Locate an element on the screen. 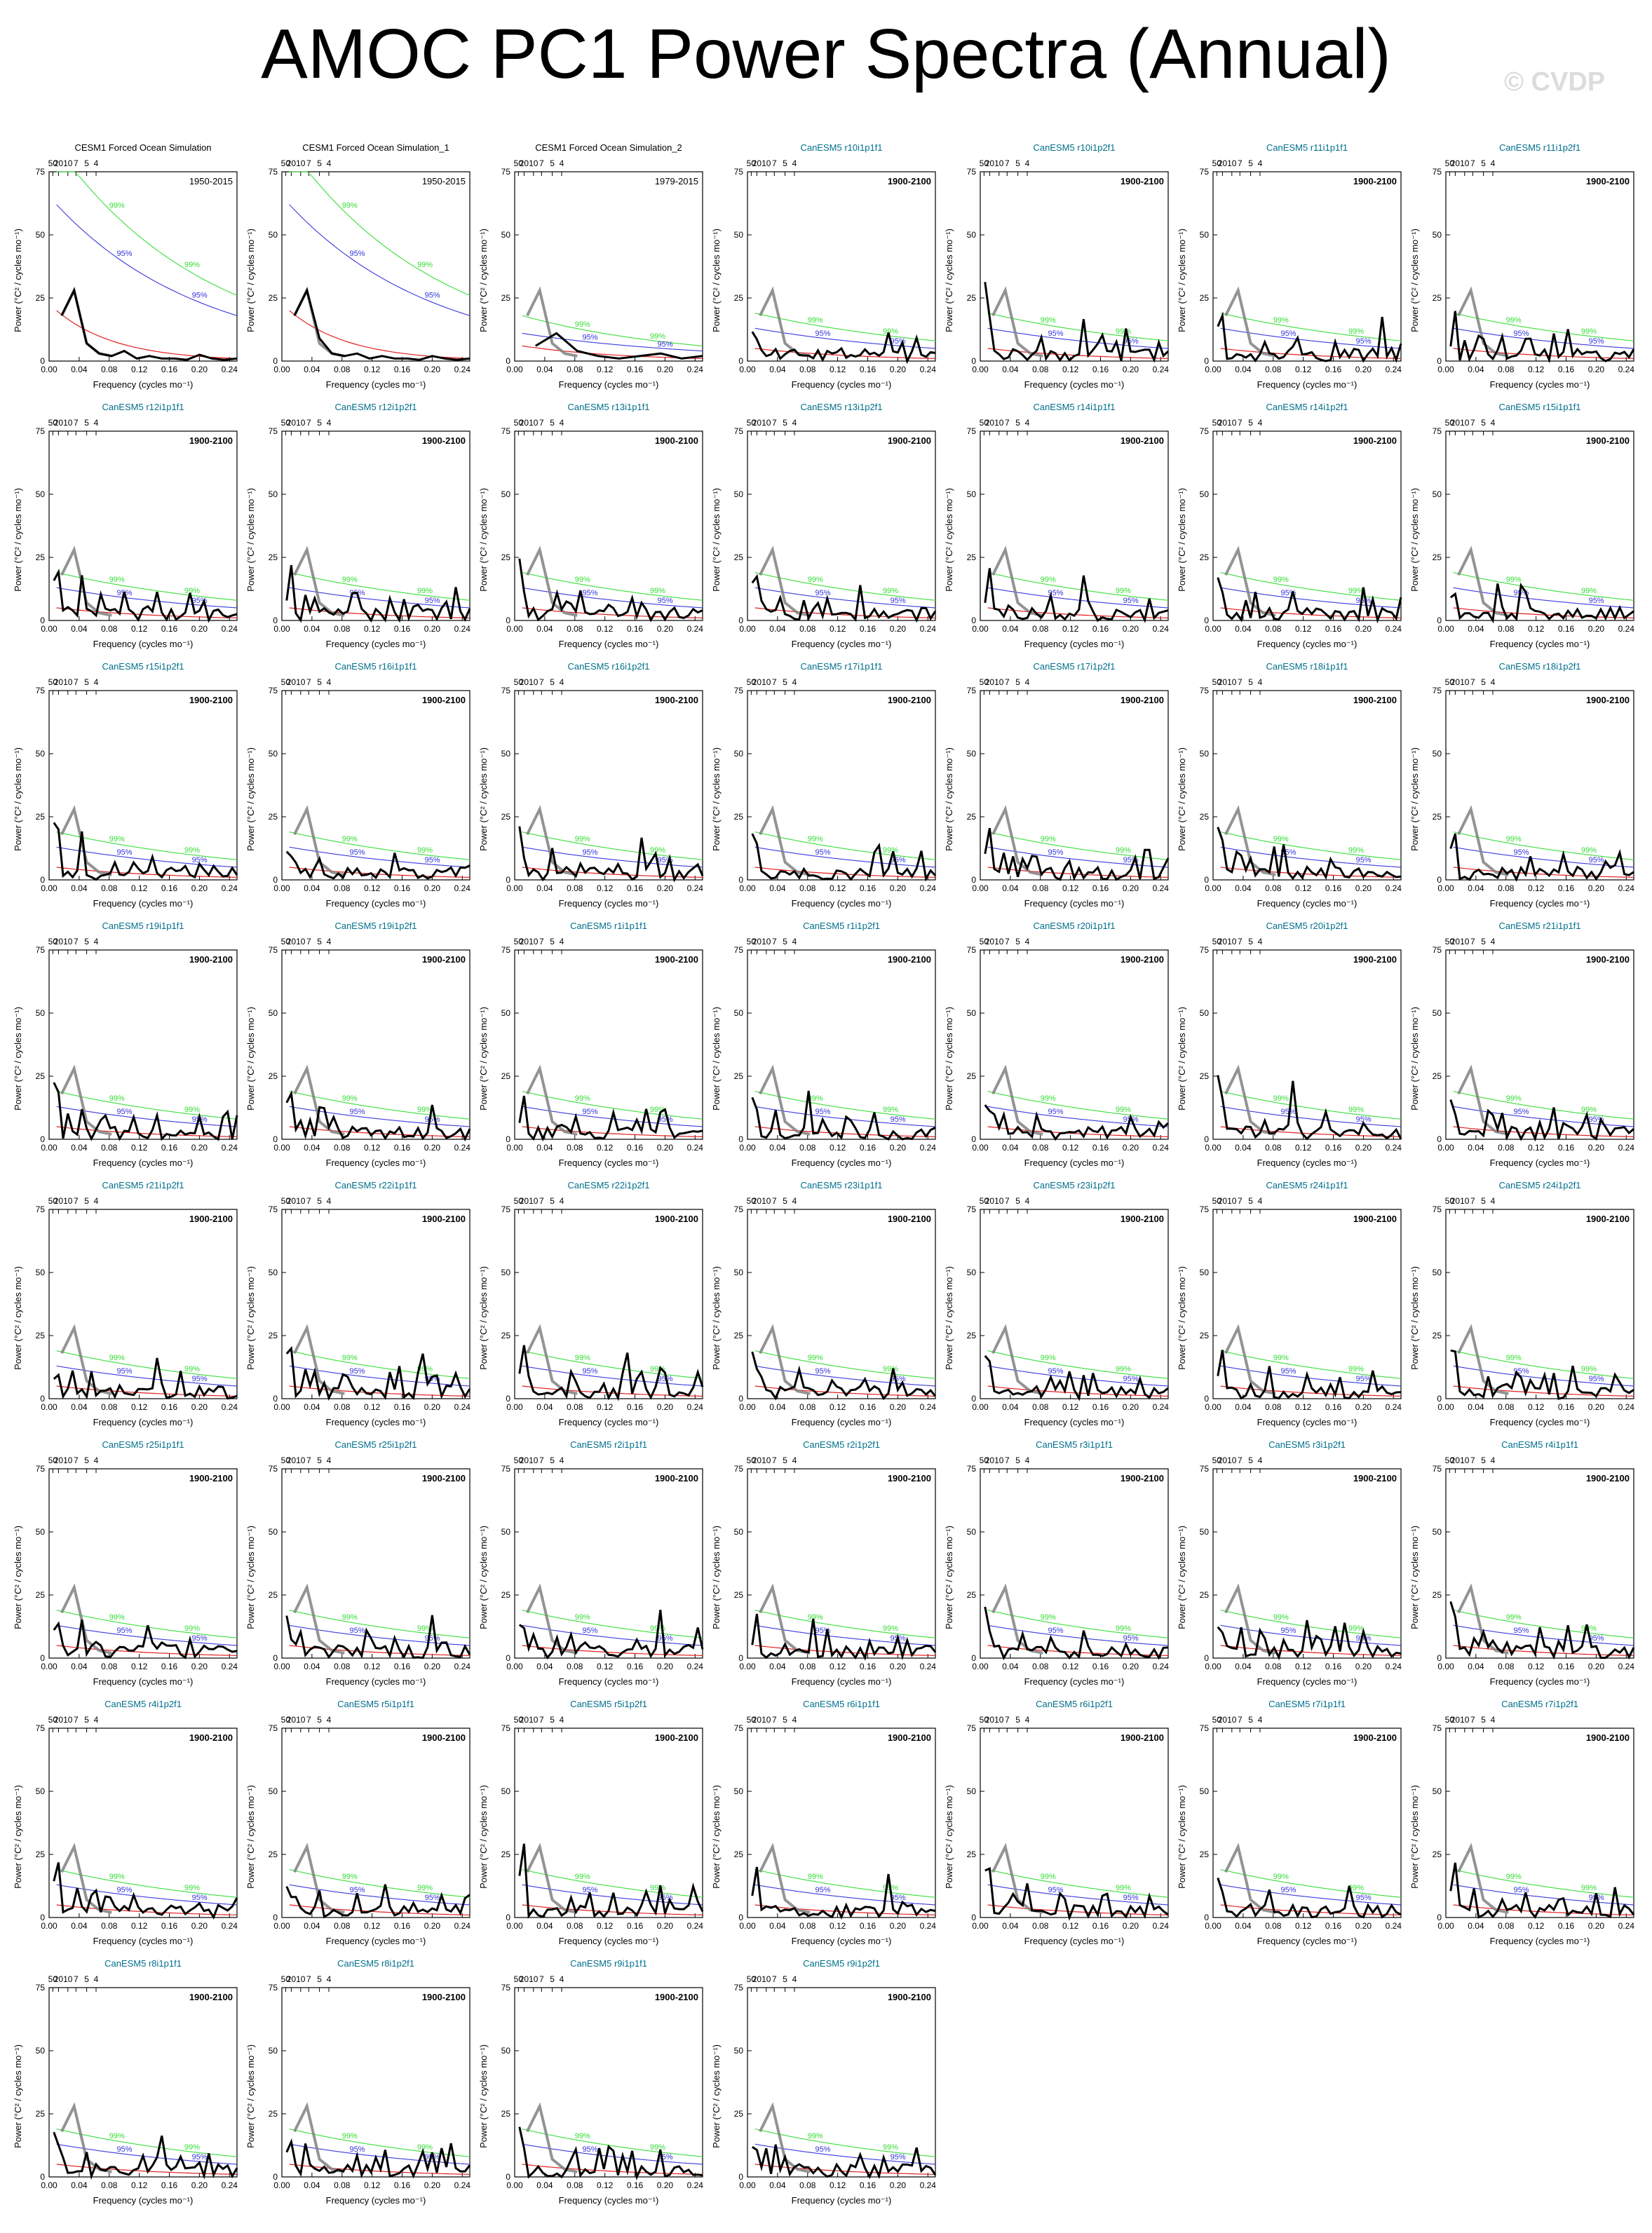 The image size is (1652, 2233). panel-title: CanESM5 r15i1p2f1 is located at coordinates (143, 666).